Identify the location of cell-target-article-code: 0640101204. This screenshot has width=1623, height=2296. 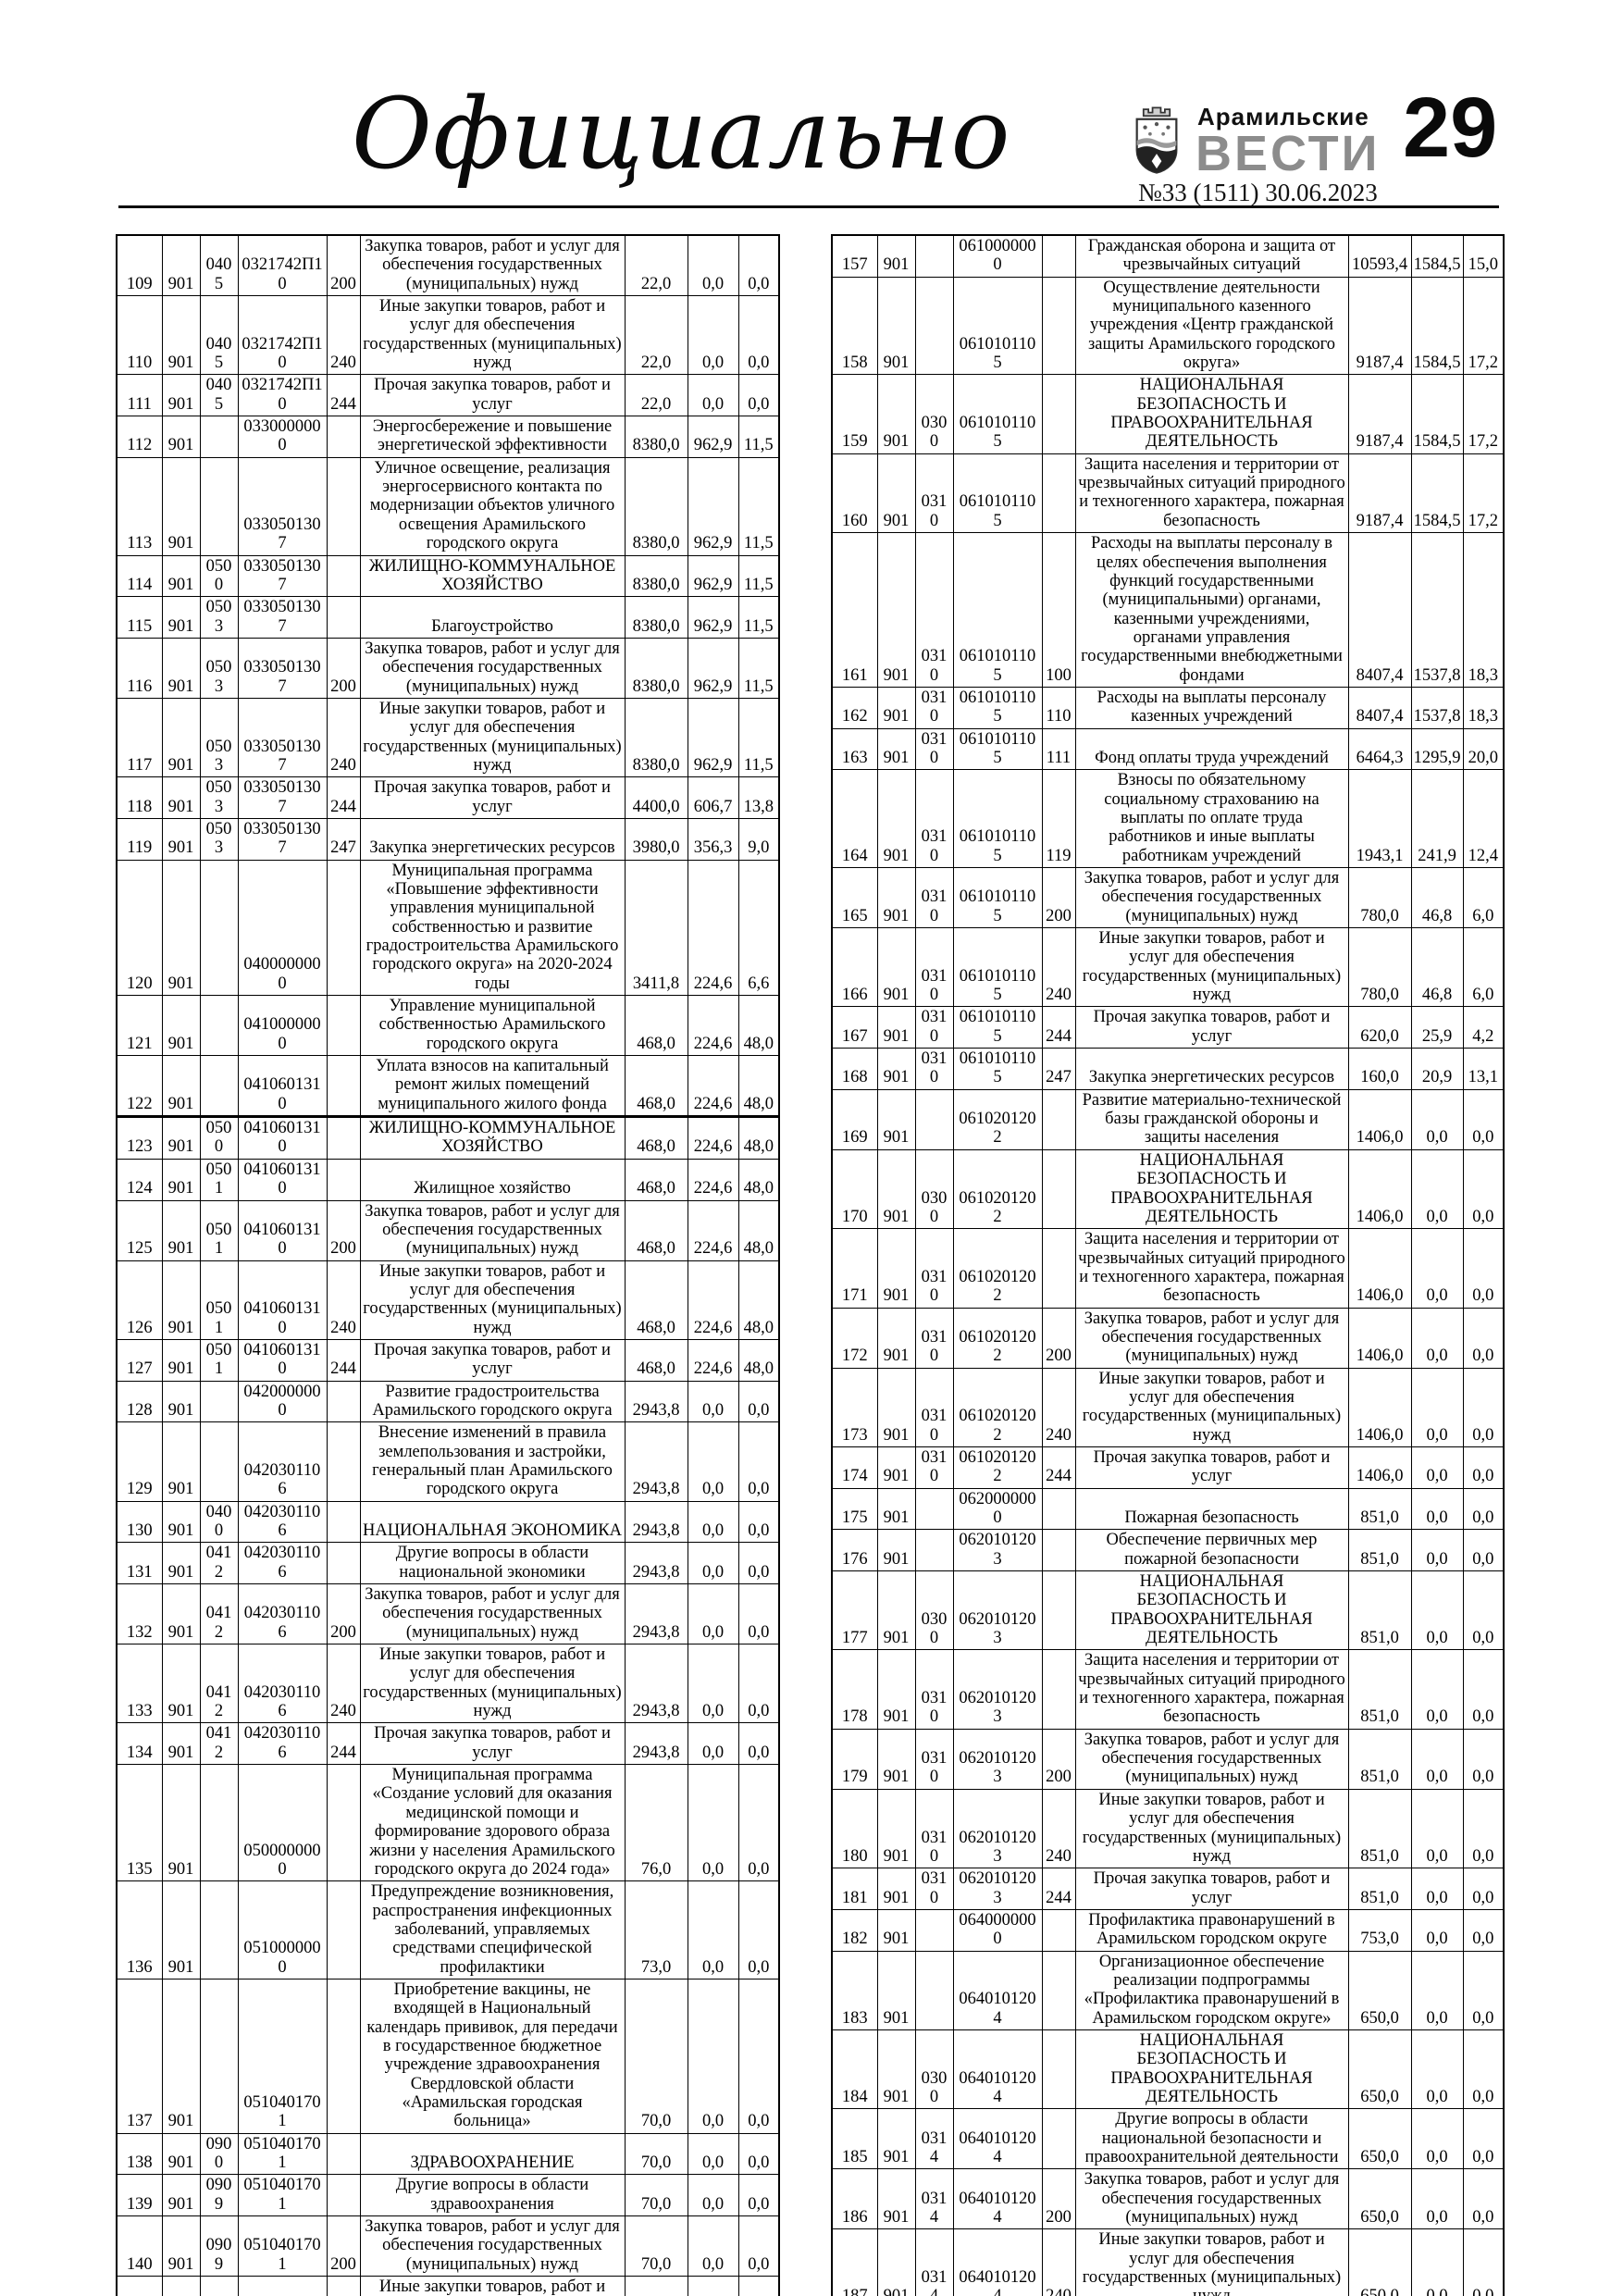
(997, 2262).